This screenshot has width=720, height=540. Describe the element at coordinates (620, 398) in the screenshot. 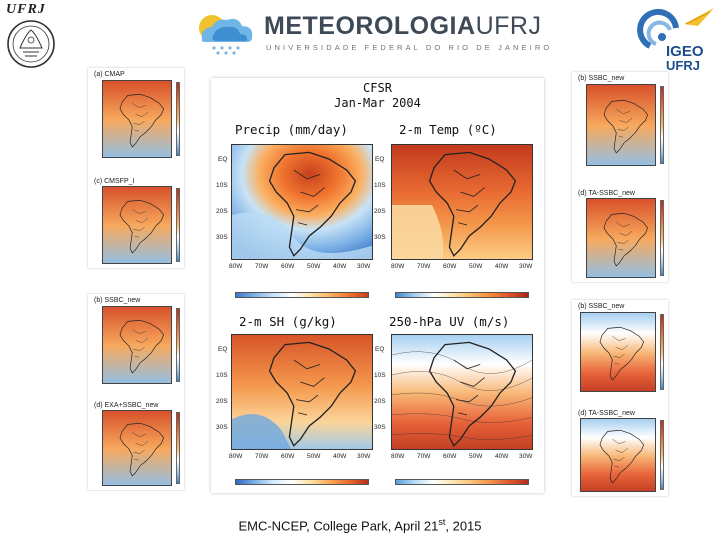

I see `right-thumbnail-bottom: (b) SSBC_new (d) TA-SSBC_new` at that location.